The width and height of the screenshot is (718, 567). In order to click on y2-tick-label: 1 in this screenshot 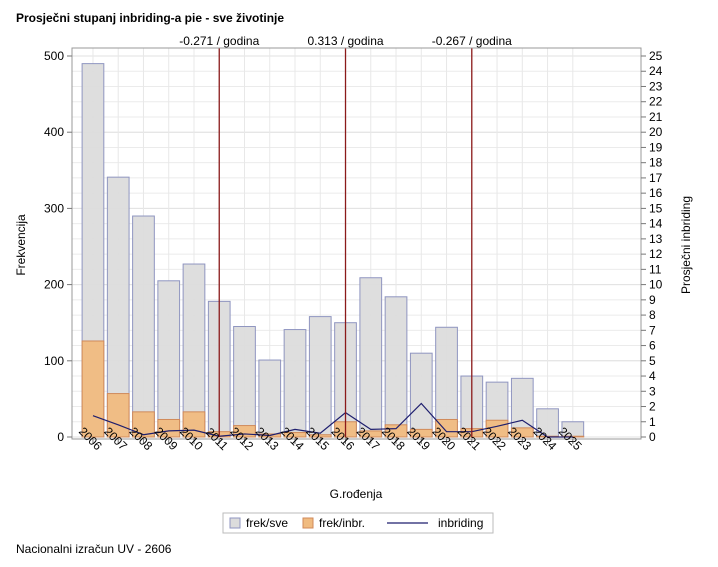, I will do `click(652, 422)`.